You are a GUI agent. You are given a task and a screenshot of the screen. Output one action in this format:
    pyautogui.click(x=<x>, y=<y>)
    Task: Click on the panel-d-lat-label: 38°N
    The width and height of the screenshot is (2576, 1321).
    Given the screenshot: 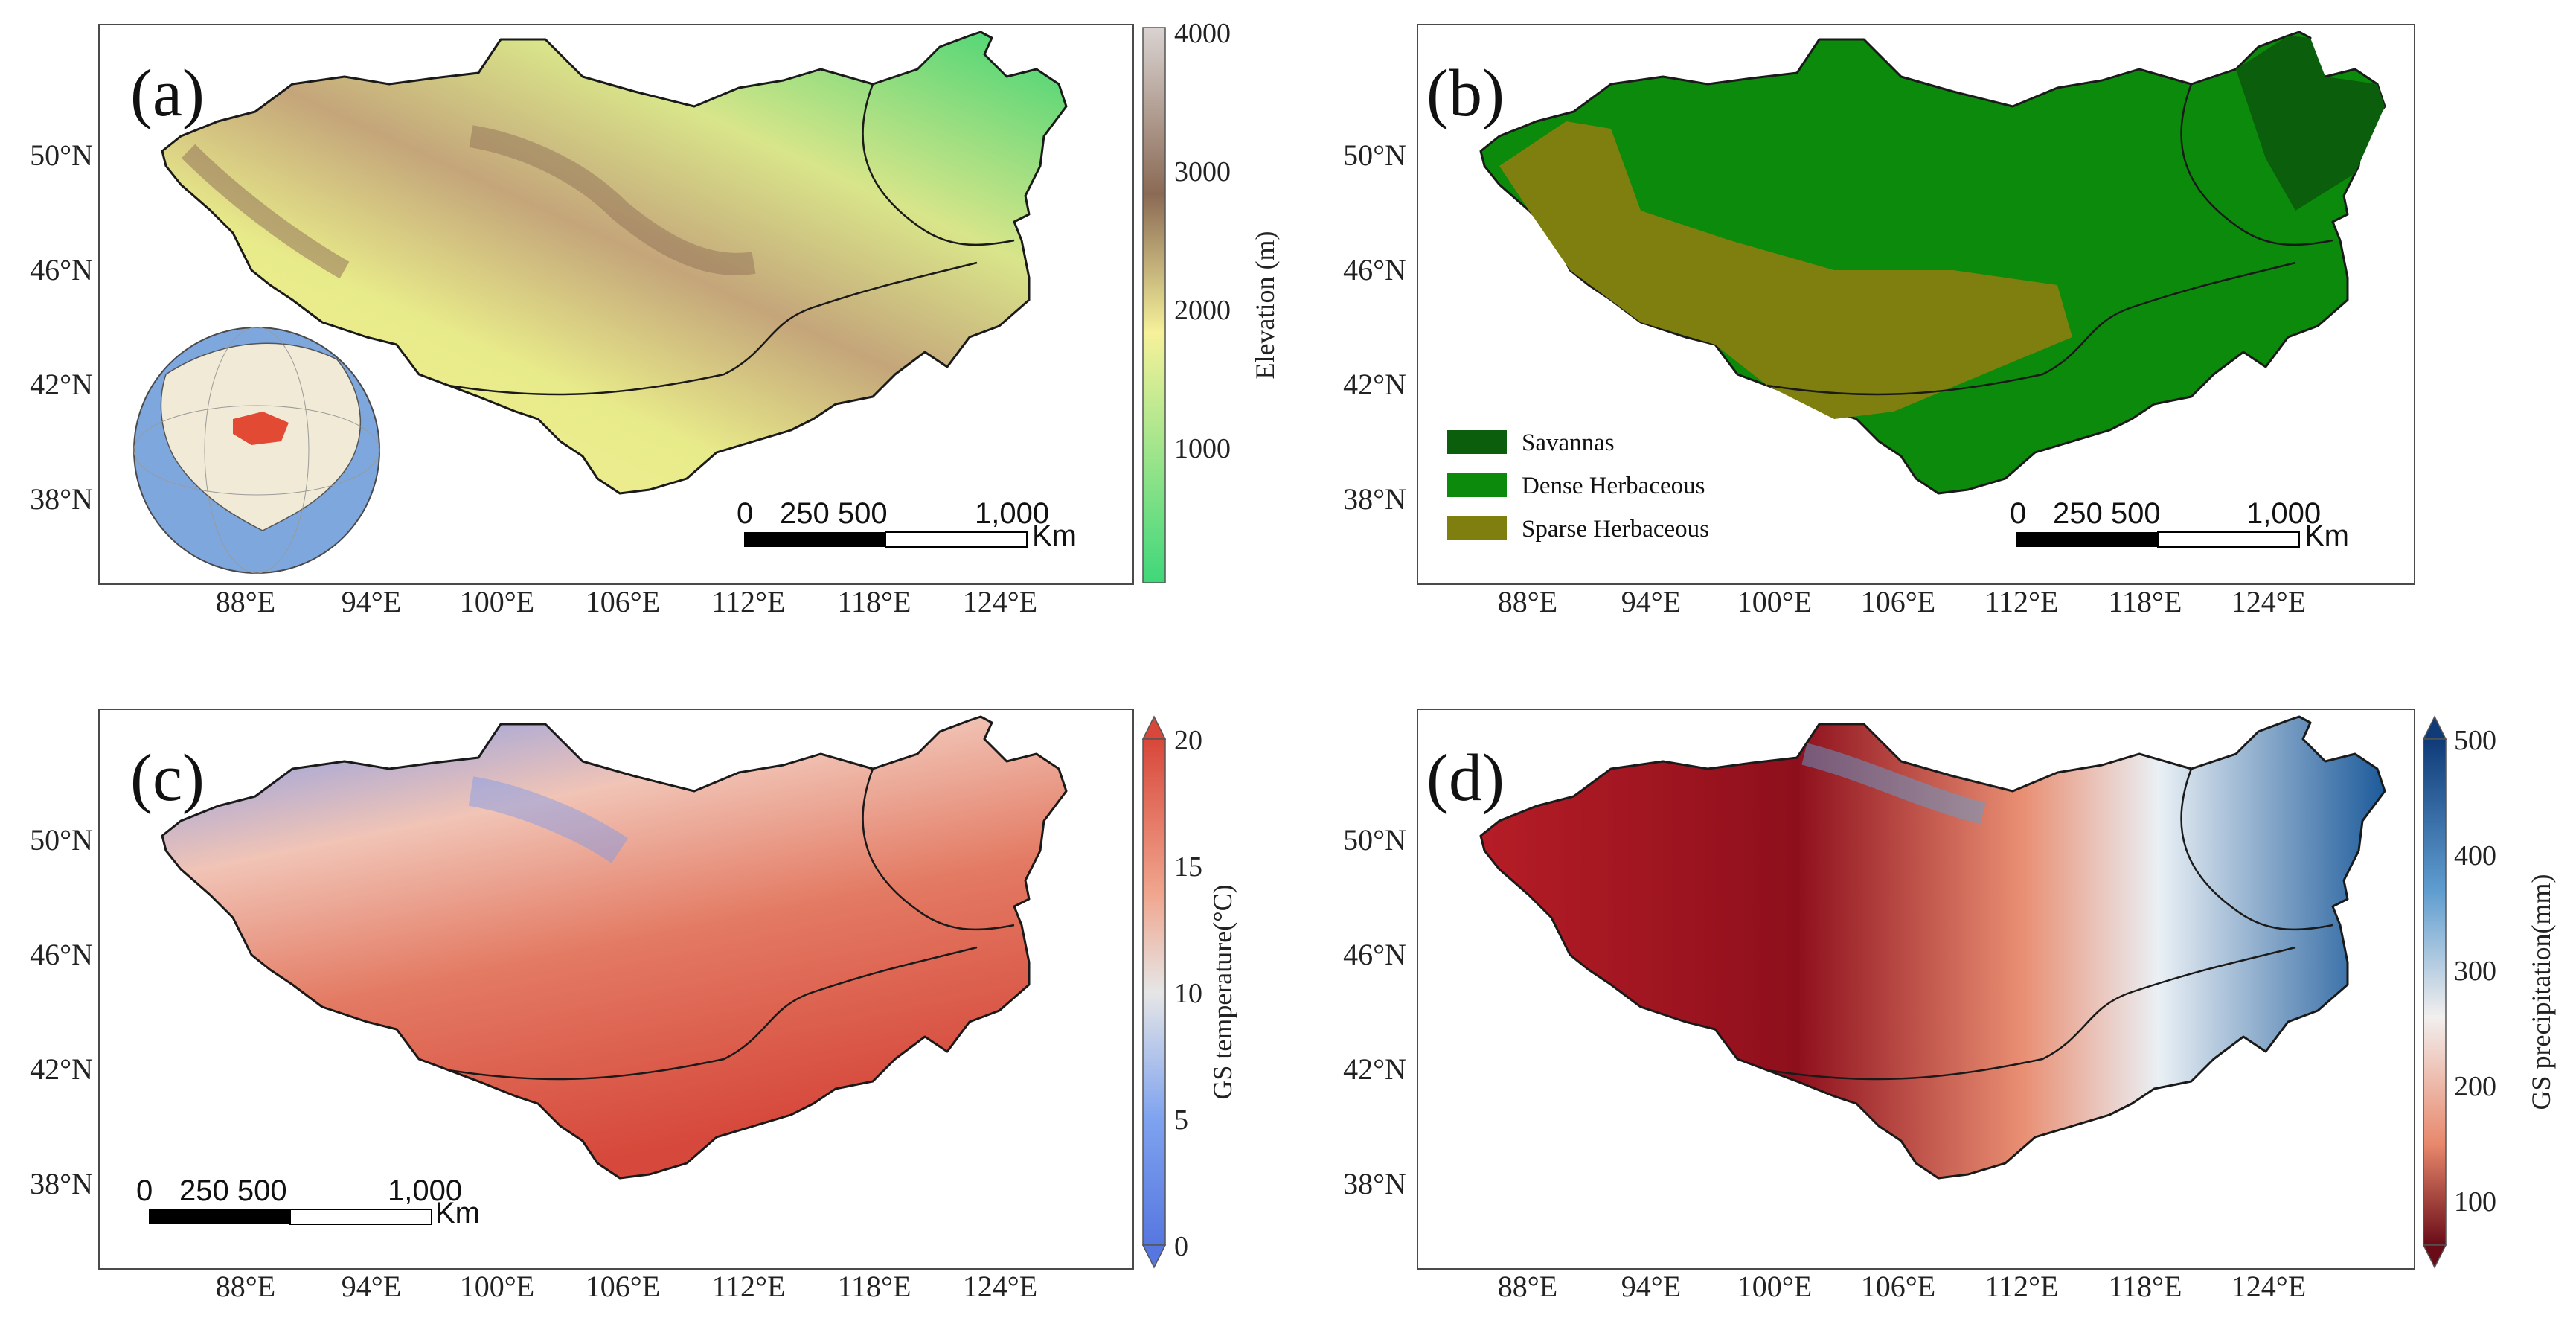 What is the action you would take?
    pyautogui.click(x=1374, y=1183)
    